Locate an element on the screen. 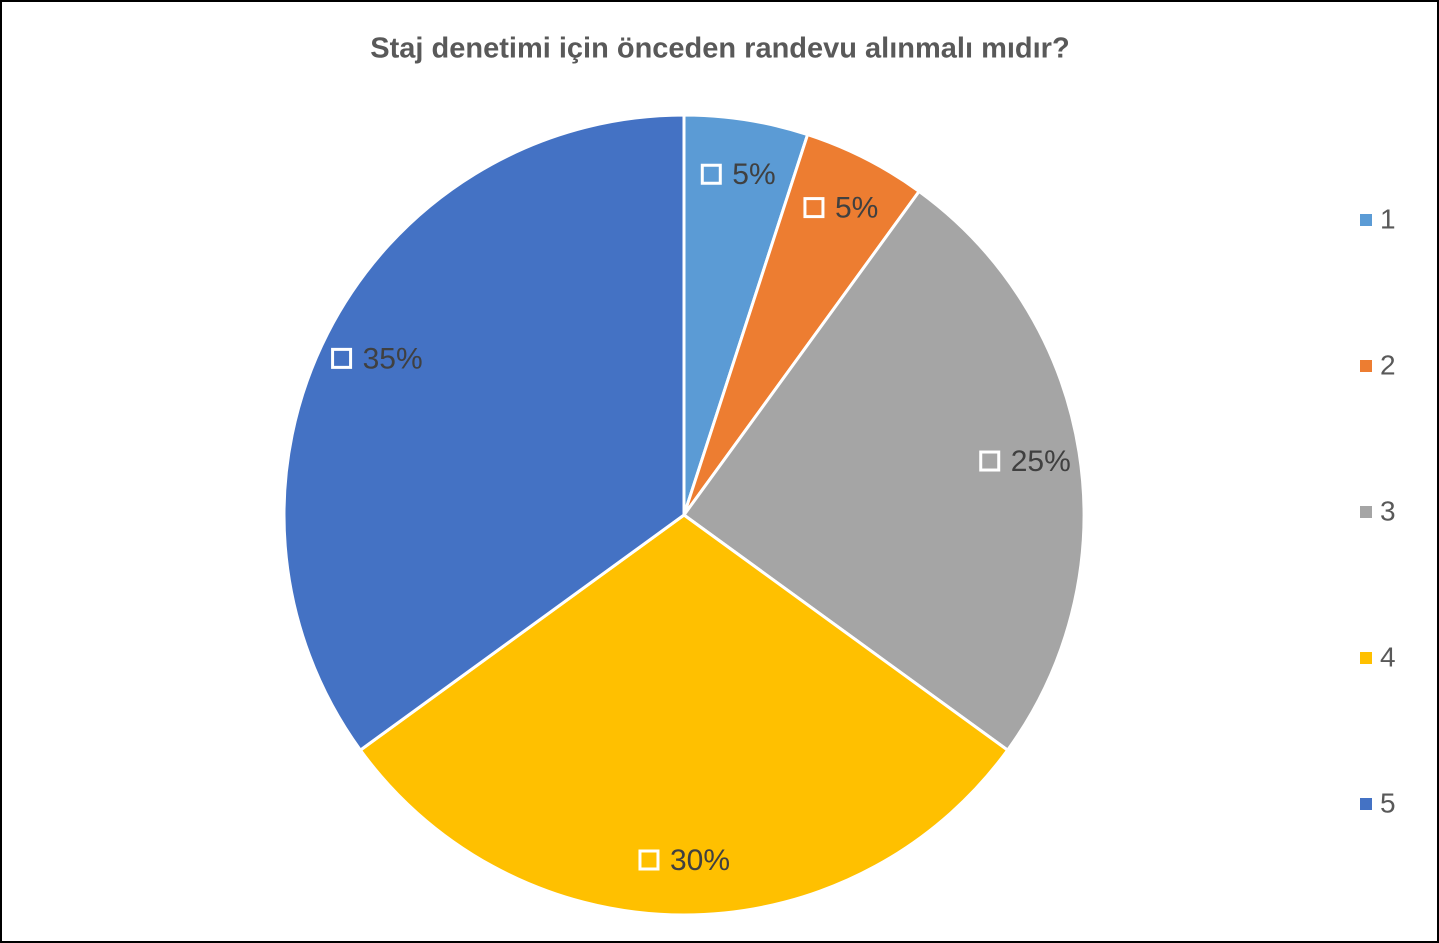  data-label: 35% is located at coordinates (393, 358).